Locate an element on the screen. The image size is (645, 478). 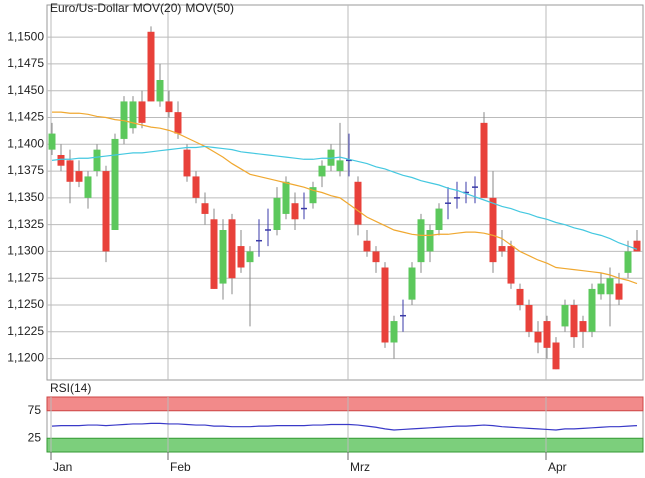
y-tick-label: 1,1500 is located at coordinates (25, 36).